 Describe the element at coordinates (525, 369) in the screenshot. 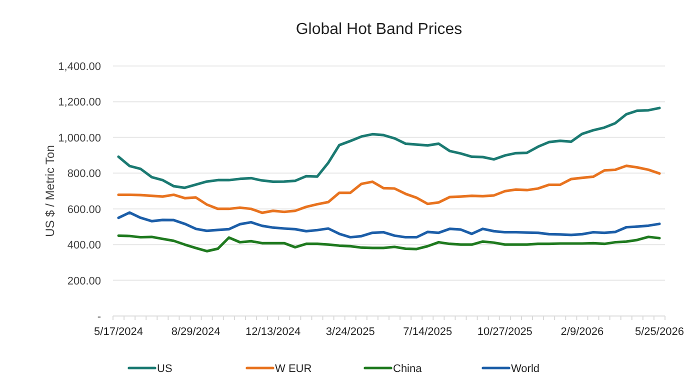

I see `legend-label: World` at that location.